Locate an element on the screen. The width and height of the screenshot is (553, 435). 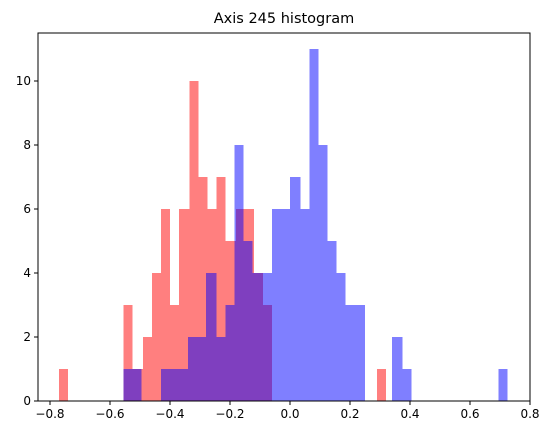
x-tick-label: −0.2 is located at coordinates (229, 414).